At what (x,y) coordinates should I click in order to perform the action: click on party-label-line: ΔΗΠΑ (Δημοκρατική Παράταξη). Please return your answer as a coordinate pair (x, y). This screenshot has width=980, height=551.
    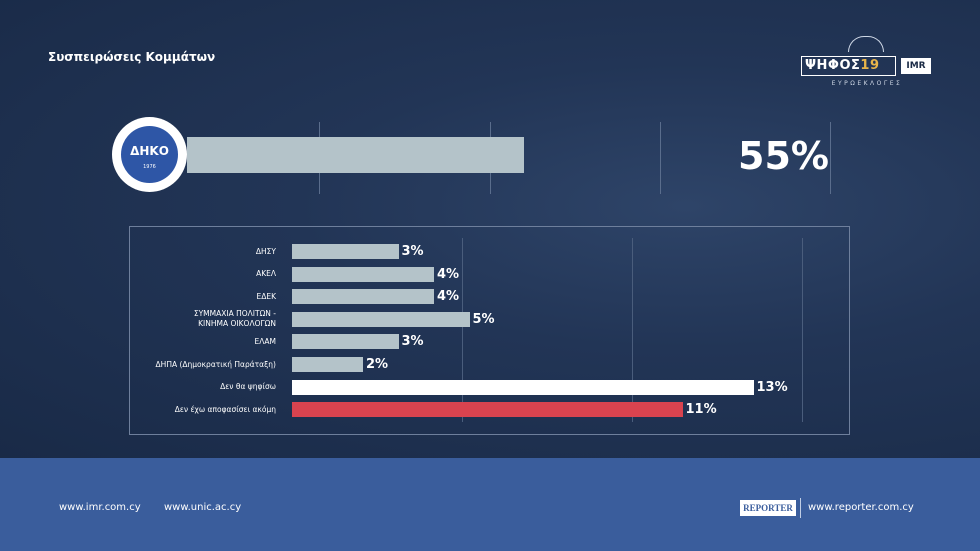
    Looking at the image, I should click on (215, 364).